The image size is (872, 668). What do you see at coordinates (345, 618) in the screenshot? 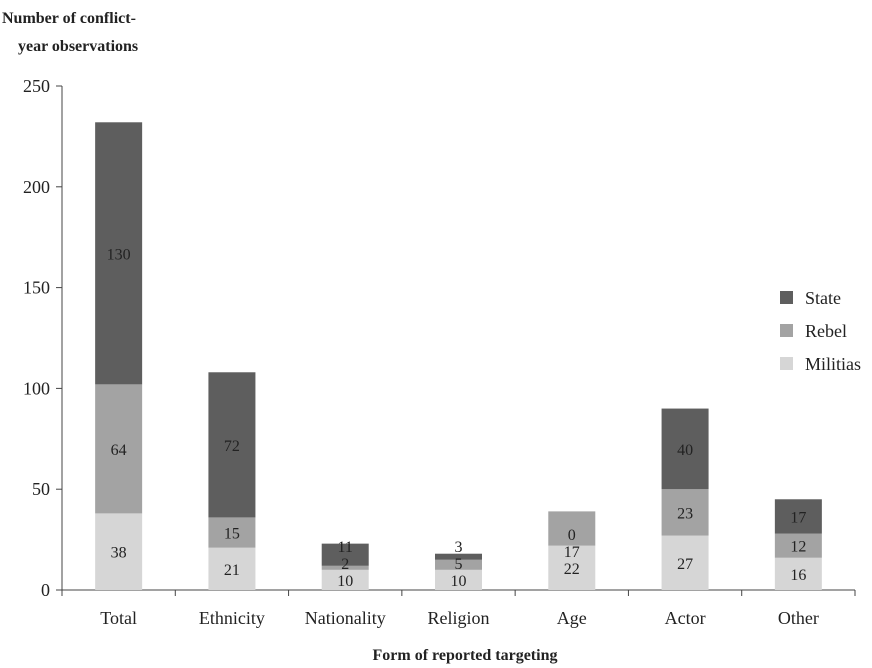
I see `x-tick-label: Nationality` at bounding box center [345, 618].